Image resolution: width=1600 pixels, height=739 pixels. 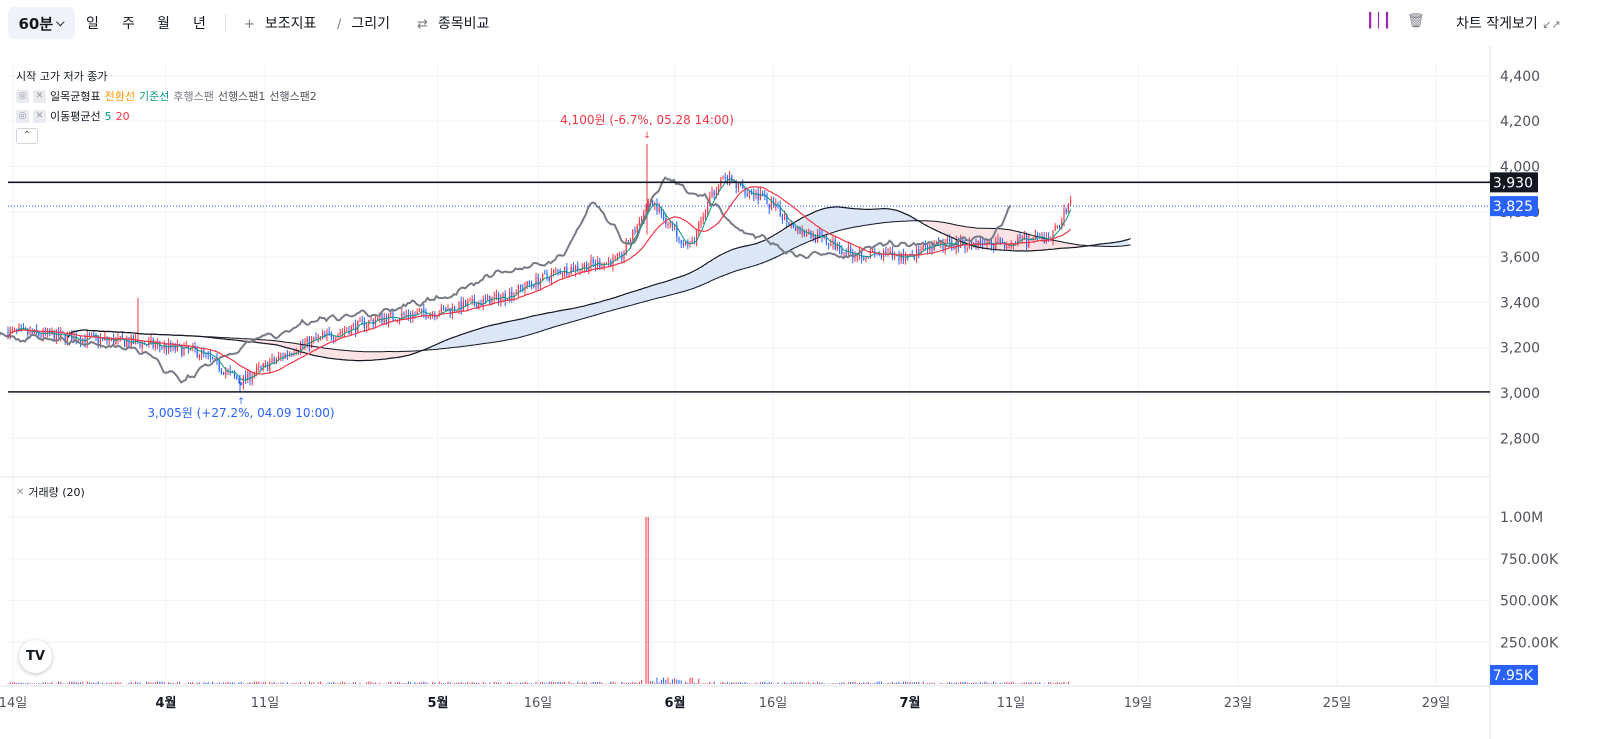 What do you see at coordinates (290, 24) in the screenshot?
I see `indicators-label: 보조지표` at bounding box center [290, 24].